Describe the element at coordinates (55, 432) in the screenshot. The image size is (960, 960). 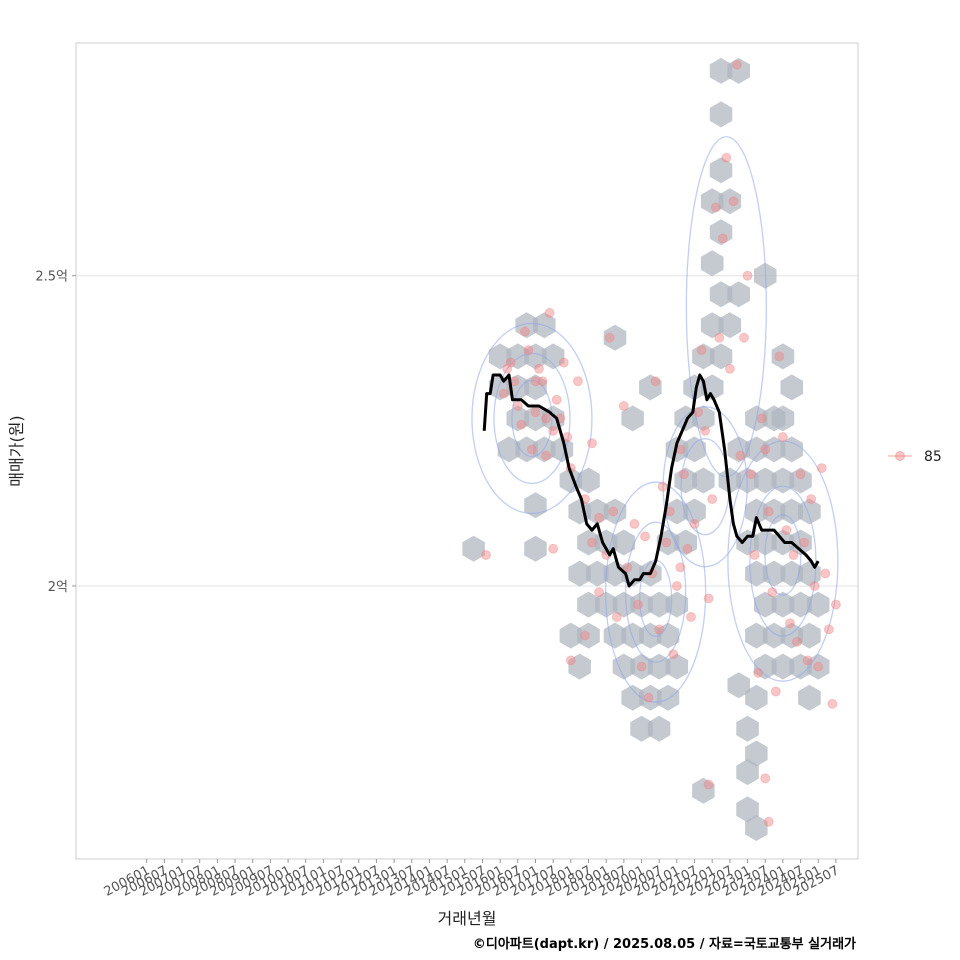
I see `y-axis-ticks: 2억 2.5억` at that location.